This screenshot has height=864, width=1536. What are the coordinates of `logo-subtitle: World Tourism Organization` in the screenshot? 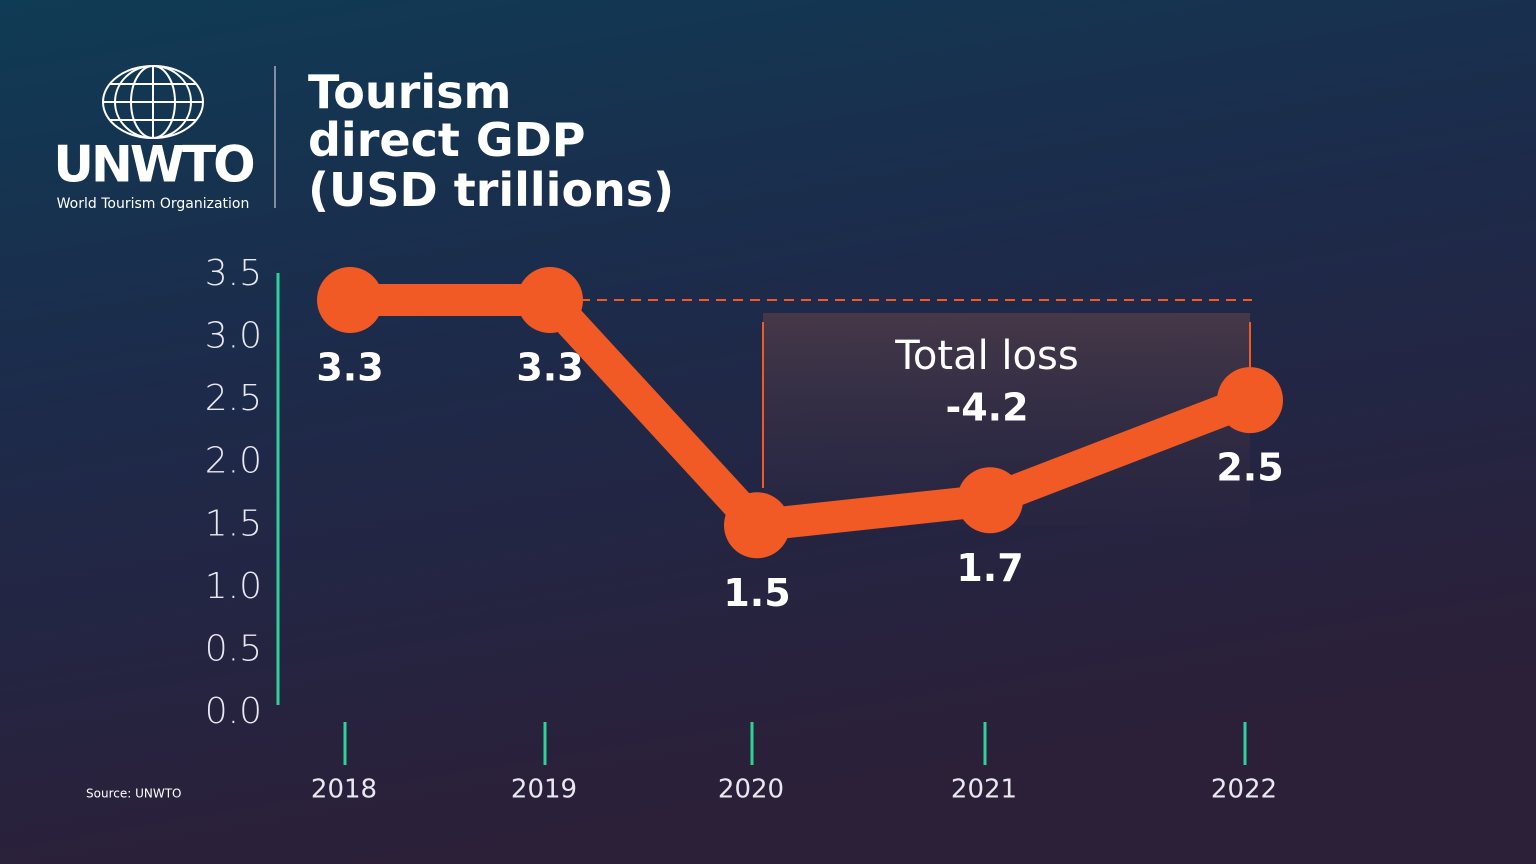 It's located at (153, 204).